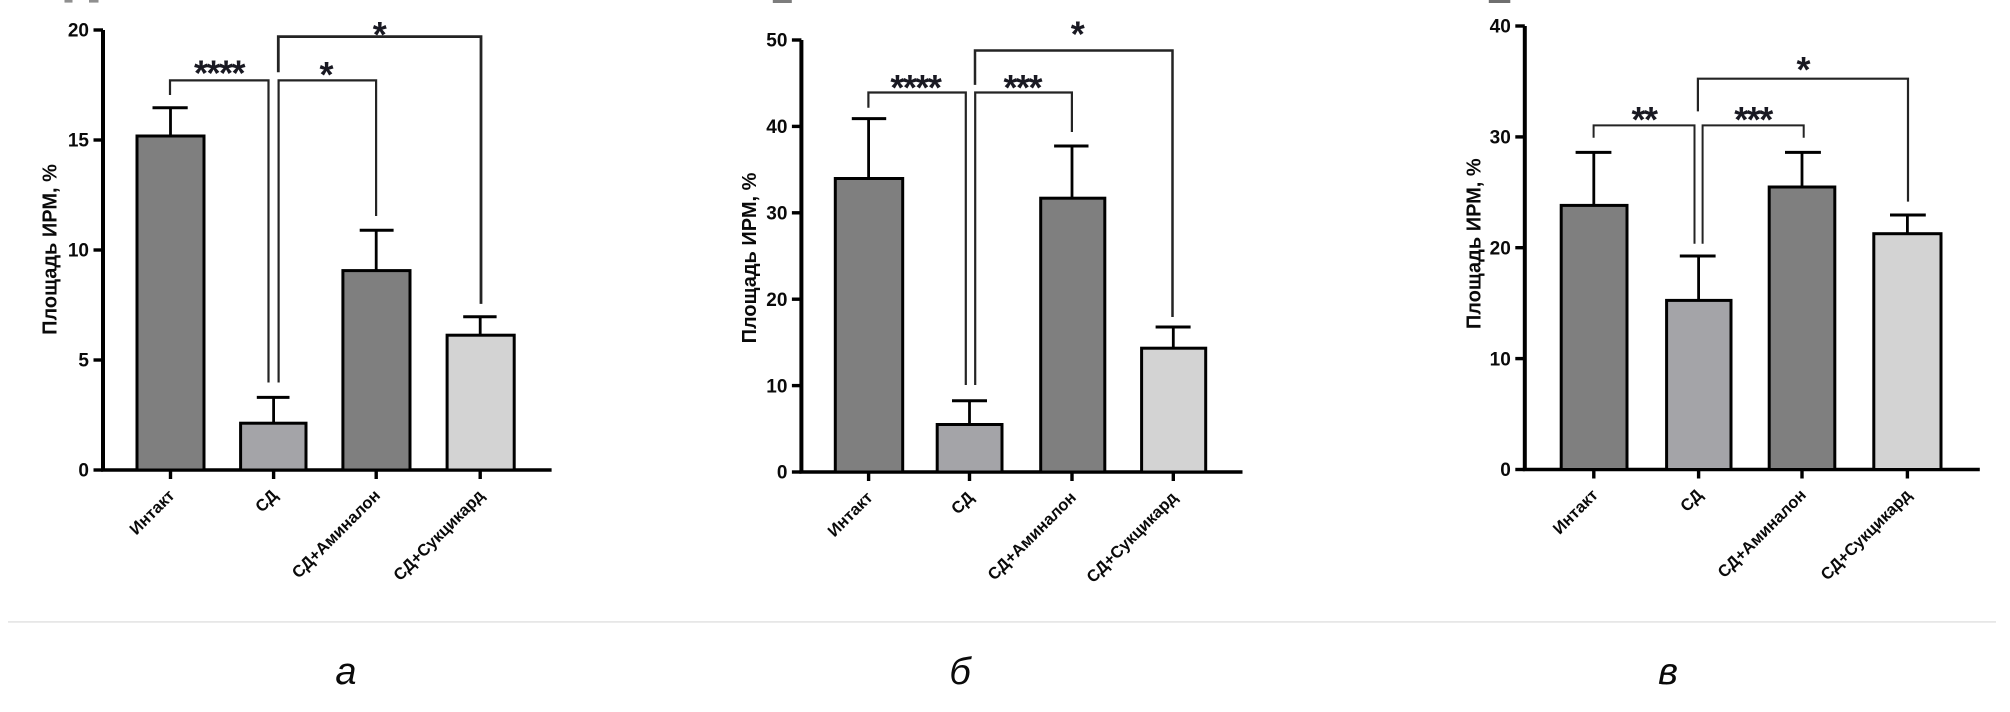  Describe the element at coordinates (345, 672) in the screenshot. I see `svg-text: а` at that location.